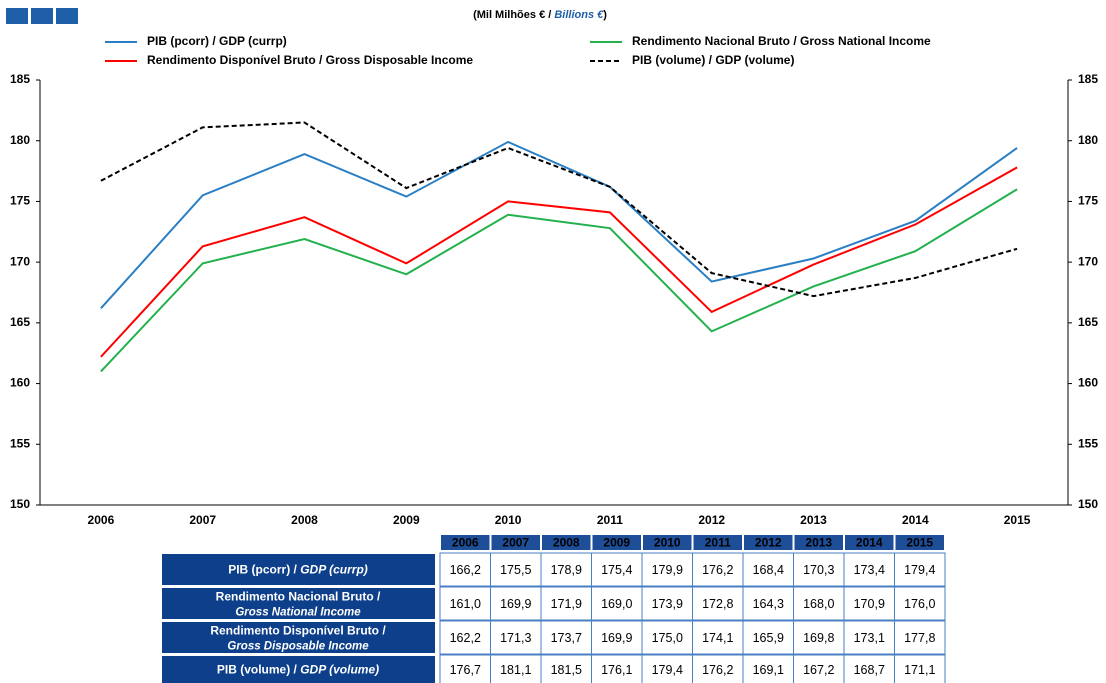  What do you see at coordinates (1088, 504) in the screenshot?
I see `y2-tick-label: 150` at bounding box center [1088, 504].